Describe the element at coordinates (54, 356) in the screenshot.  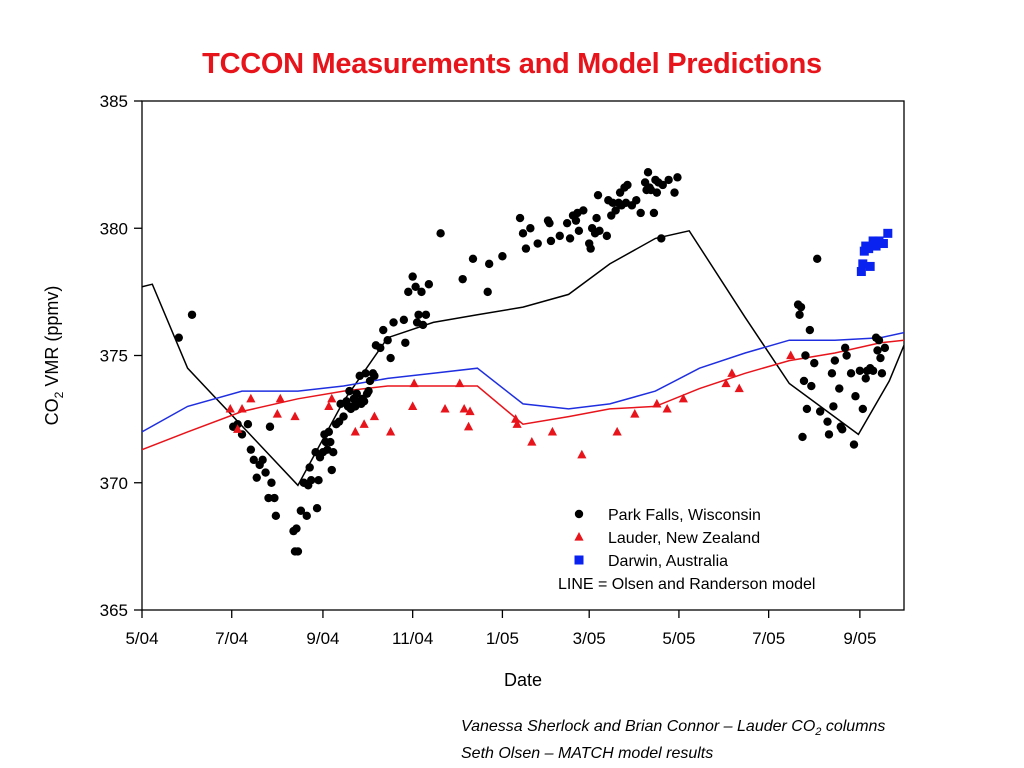
I see `y-axis-title: CO2 VMR (ppmv)` at that location.